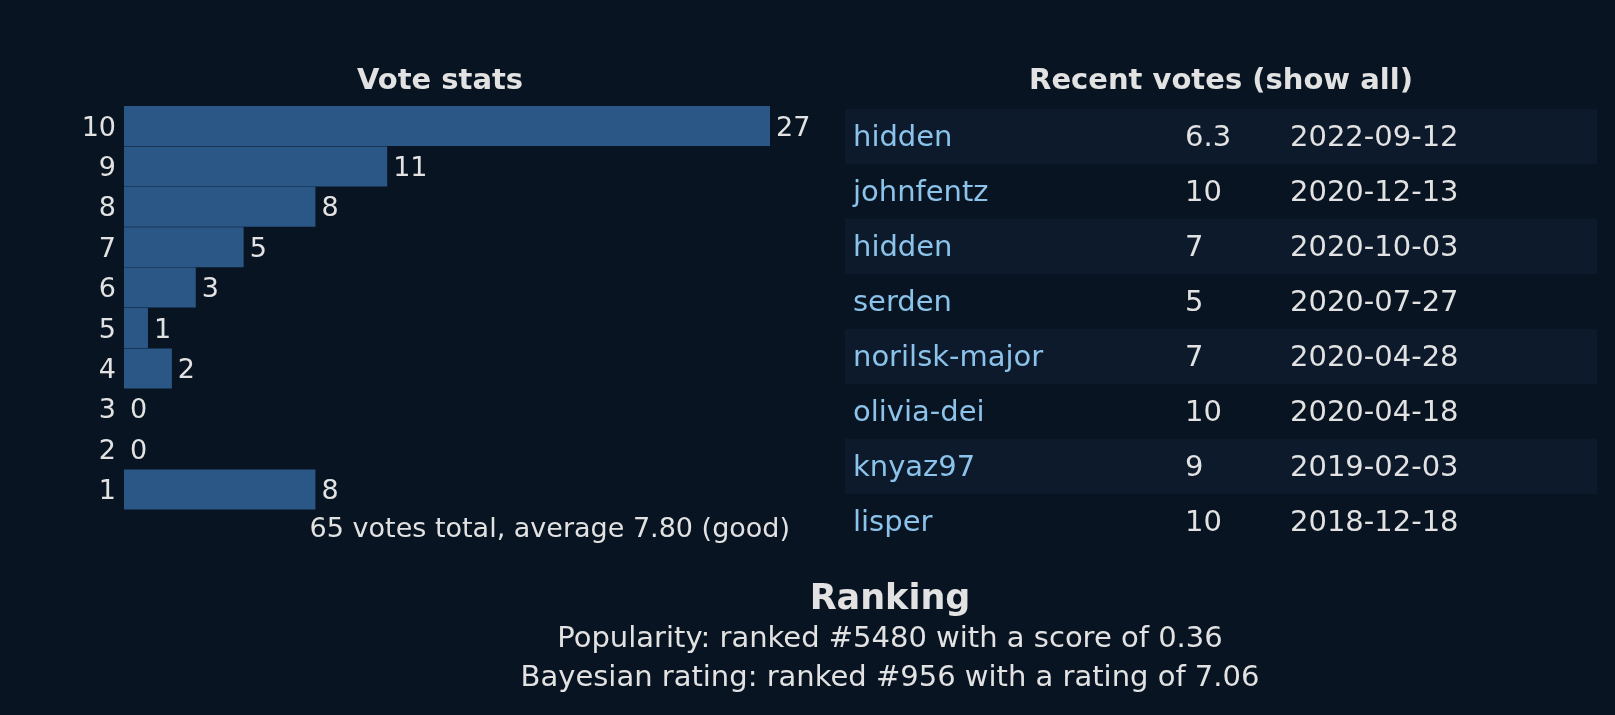 Image resolution: width=1615 pixels, height=715 pixels. I want to click on data-label: 5, so click(258, 247).